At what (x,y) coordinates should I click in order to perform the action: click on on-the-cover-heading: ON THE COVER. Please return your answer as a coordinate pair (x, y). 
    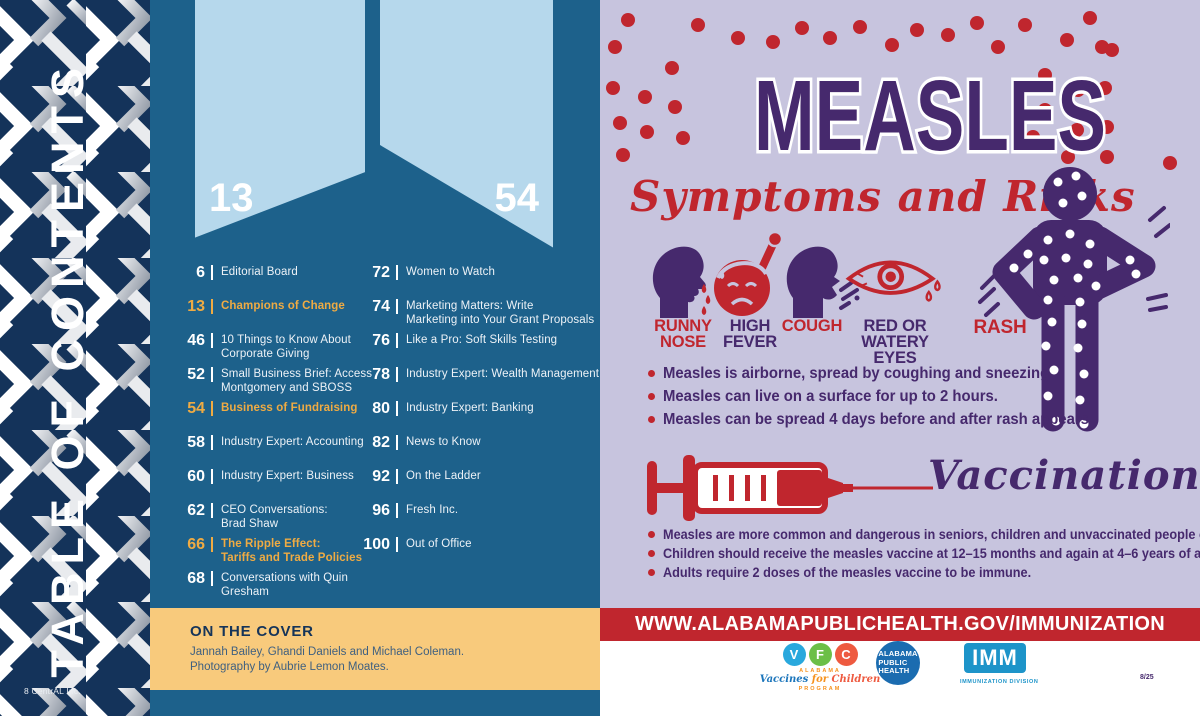
    Looking at the image, I should click on (252, 631).